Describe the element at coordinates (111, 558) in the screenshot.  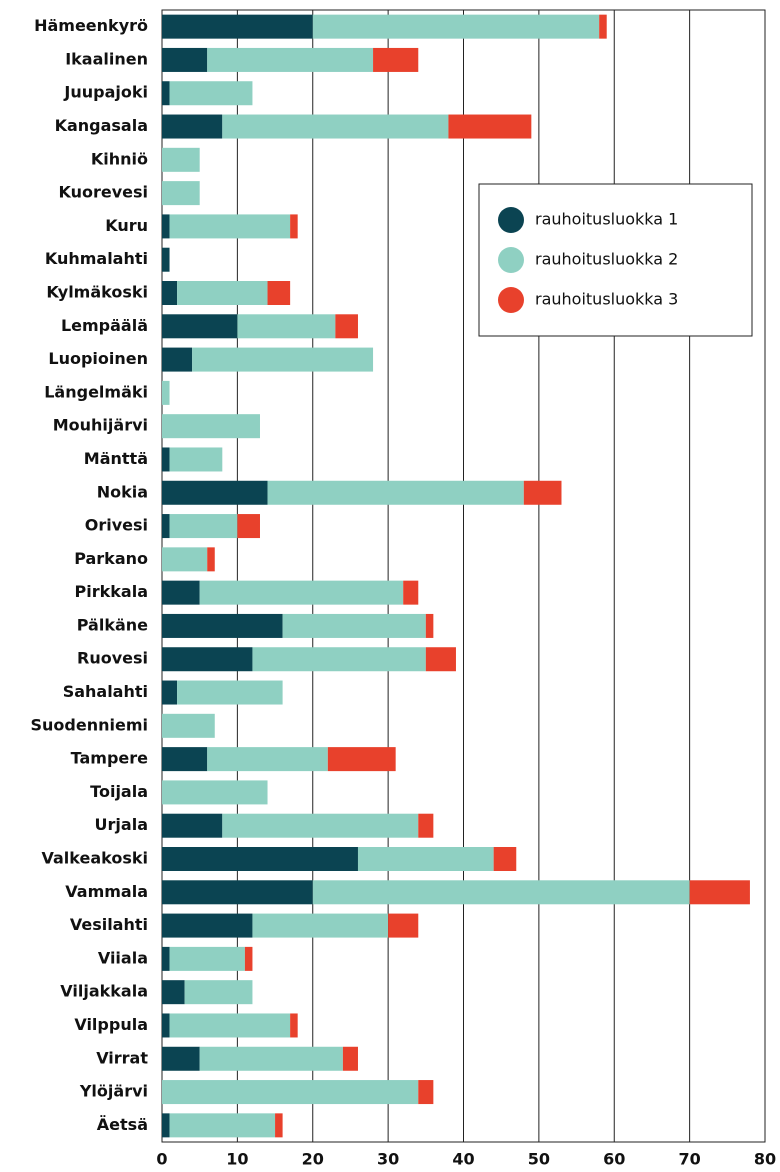
I see `y-tick-label: Parkano` at that location.